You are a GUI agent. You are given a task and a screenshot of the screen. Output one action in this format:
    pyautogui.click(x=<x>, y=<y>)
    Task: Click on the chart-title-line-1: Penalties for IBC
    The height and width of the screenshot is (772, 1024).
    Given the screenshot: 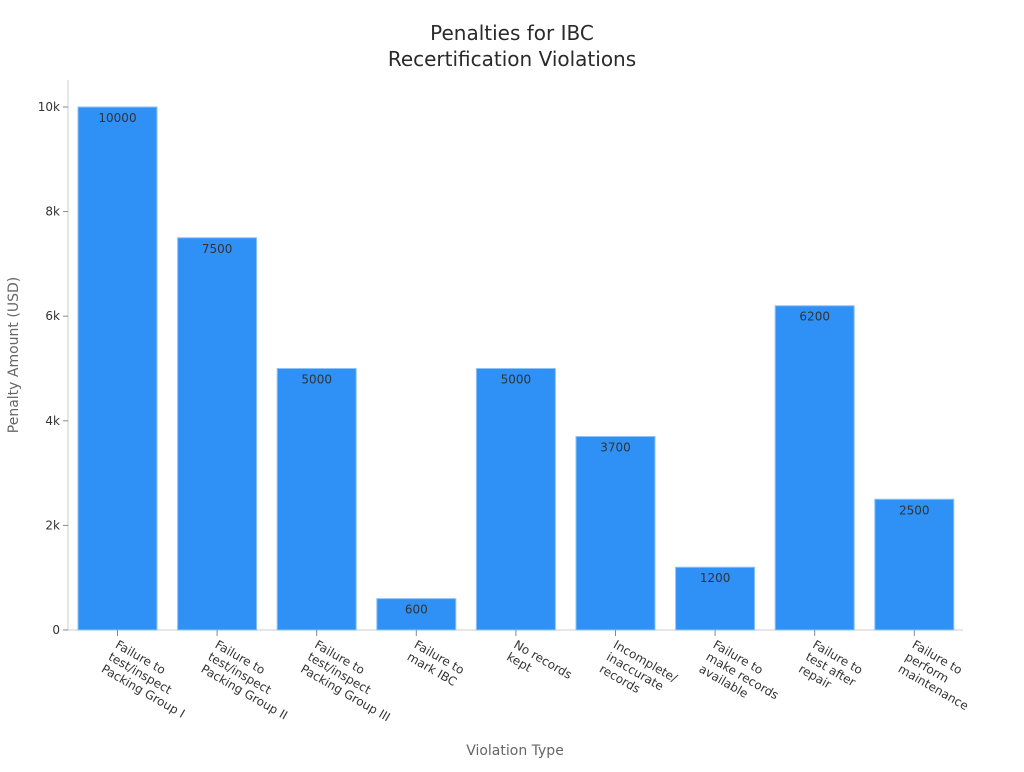 What is the action you would take?
    pyautogui.click(x=512, y=33)
    